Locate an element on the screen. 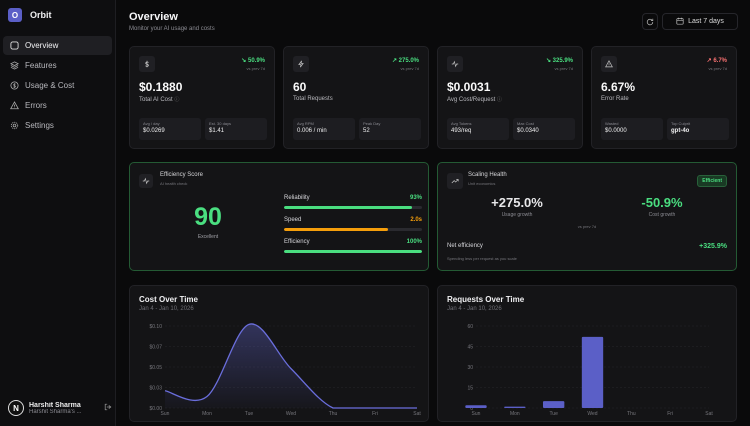 The image size is (750, 426). mini-stat: Avg / day $0.0269 is located at coordinates (170, 129).